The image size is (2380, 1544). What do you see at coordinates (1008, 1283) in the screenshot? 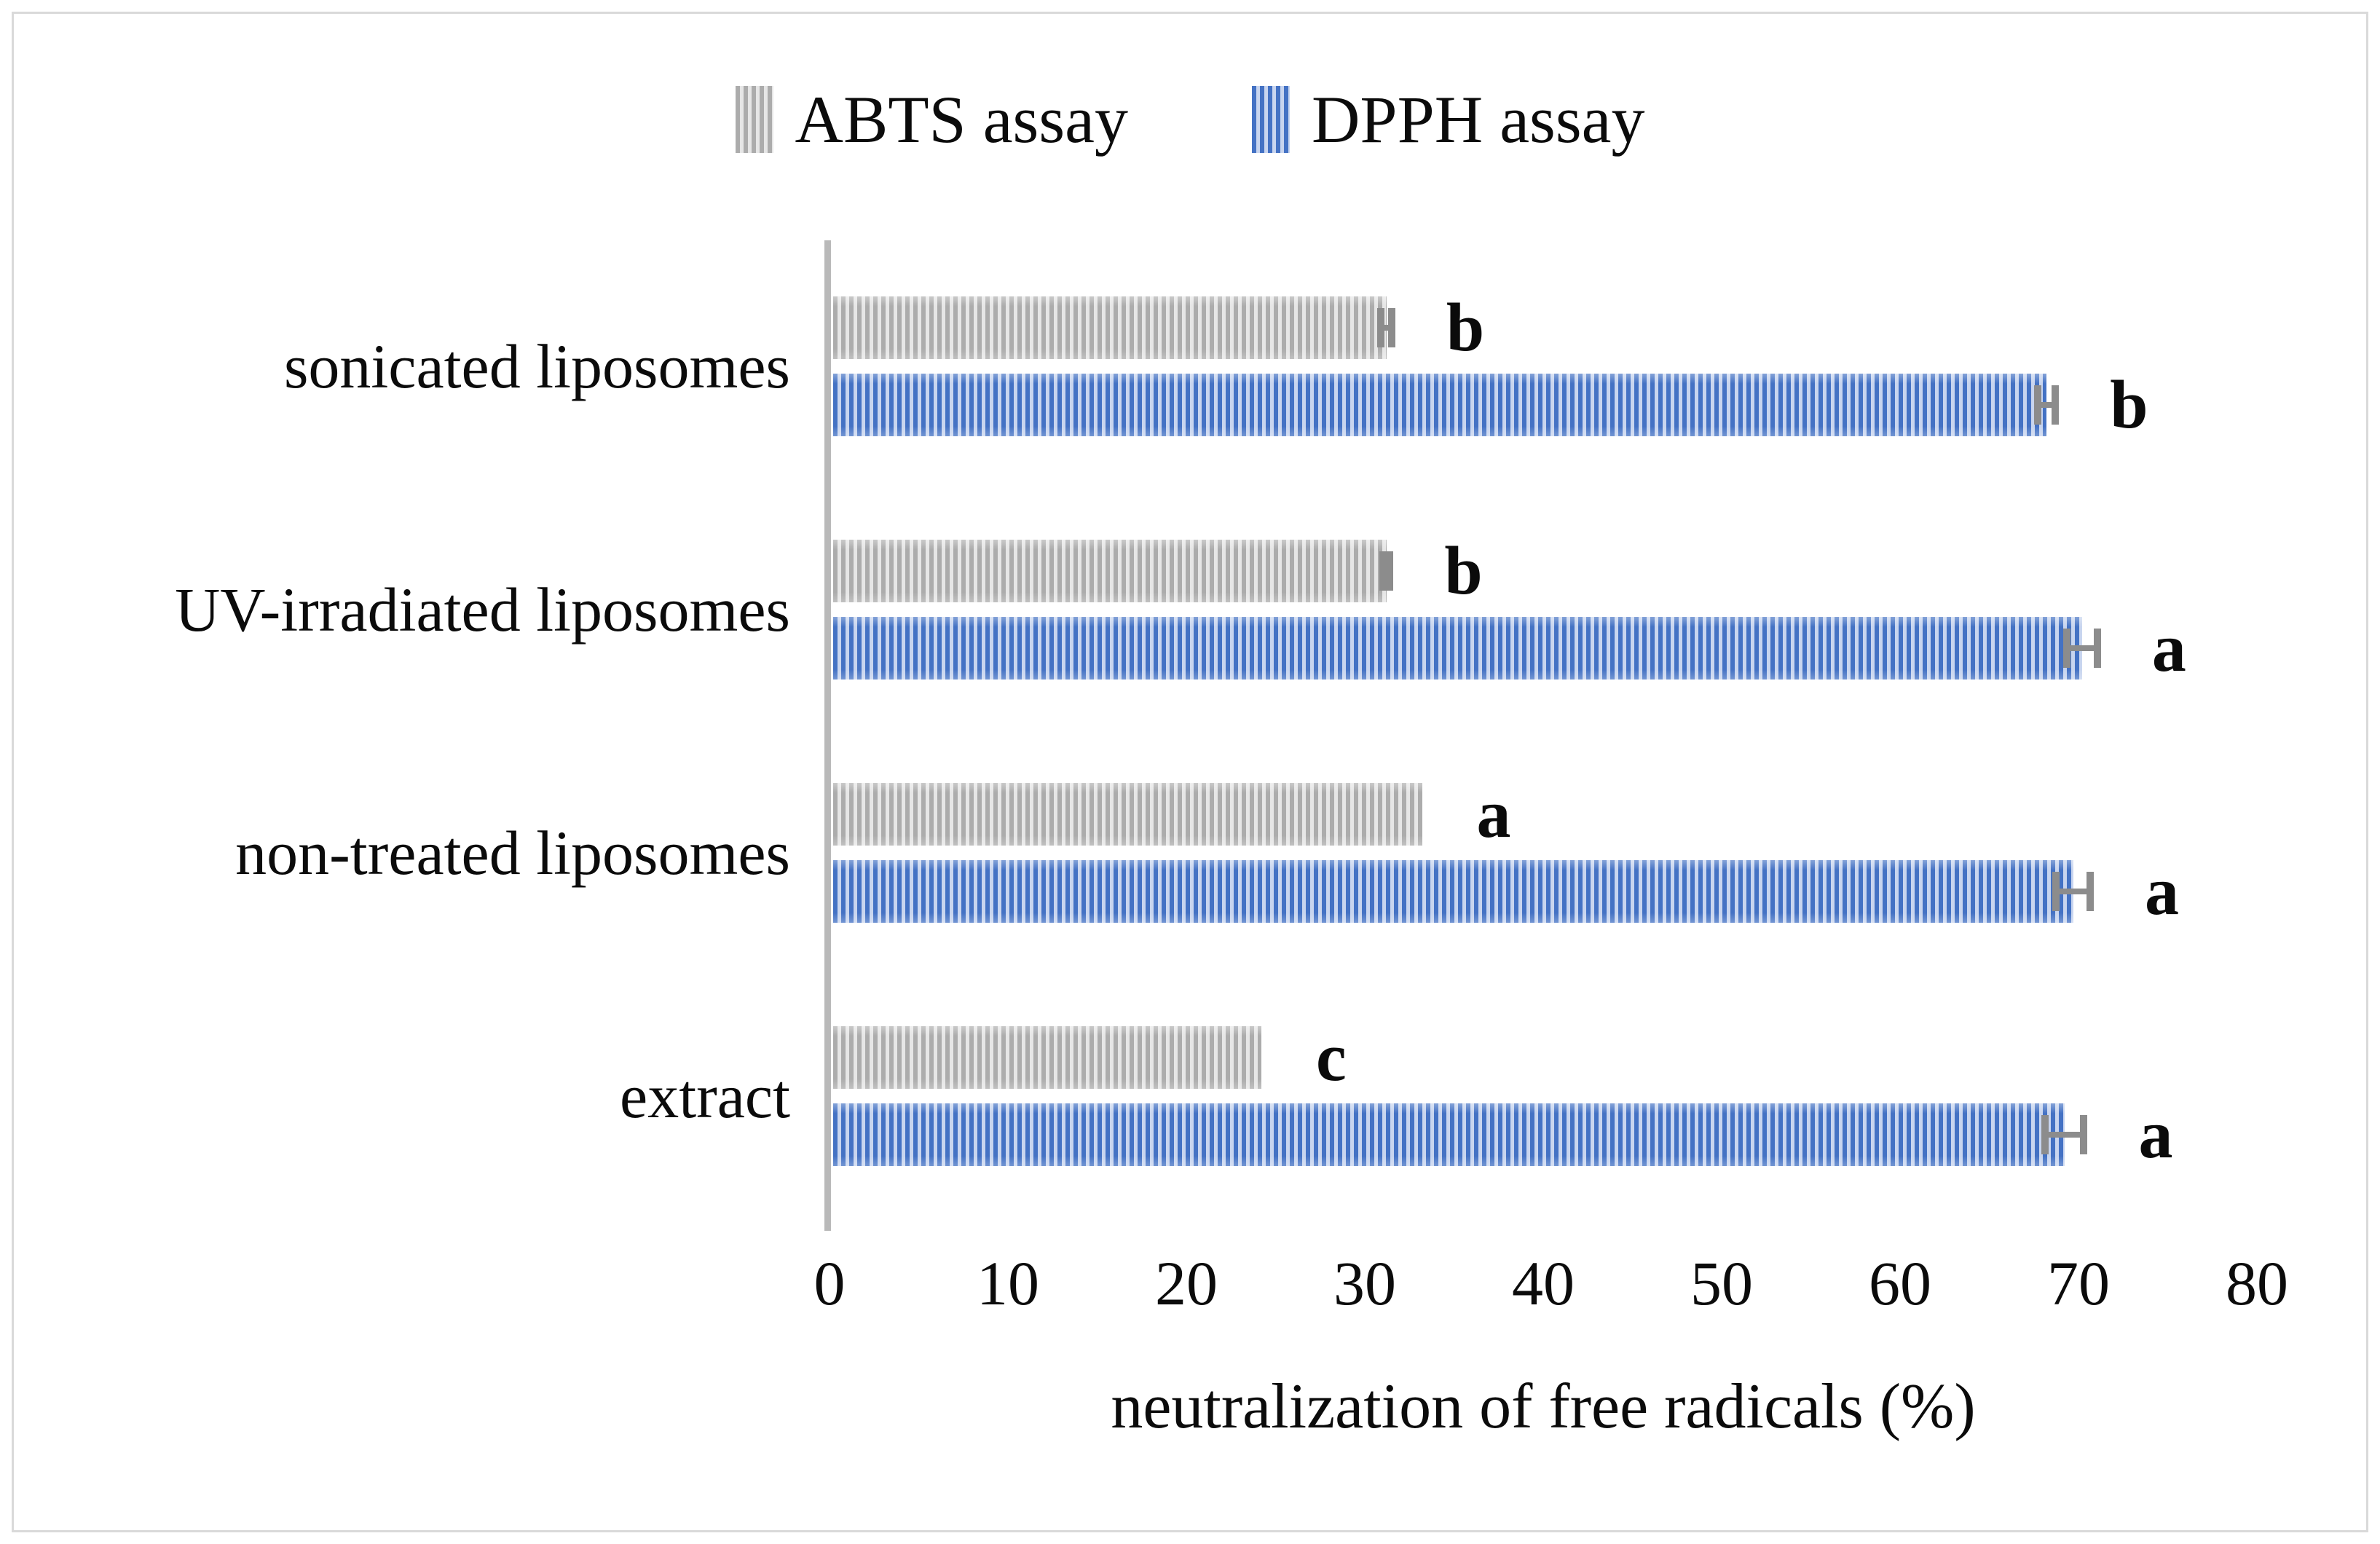
I see `x-tick-label: 10` at bounding box center [1008, 1283].